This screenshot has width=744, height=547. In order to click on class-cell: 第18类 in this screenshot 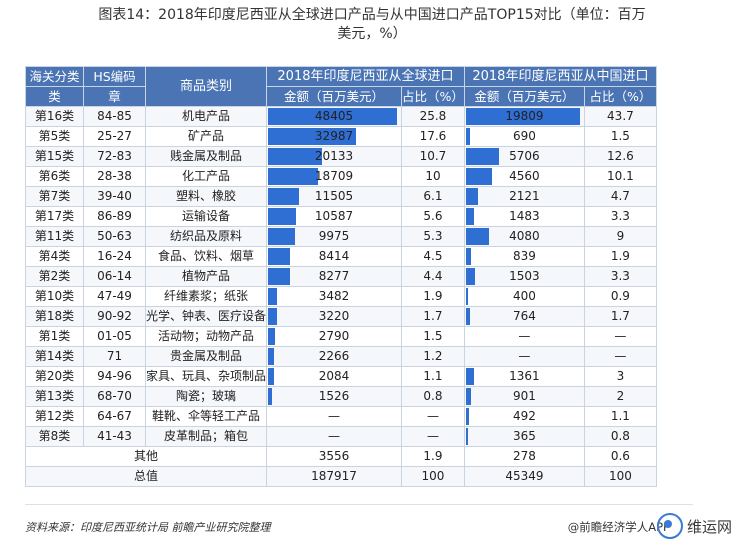, I will do `click(54, 316)`.